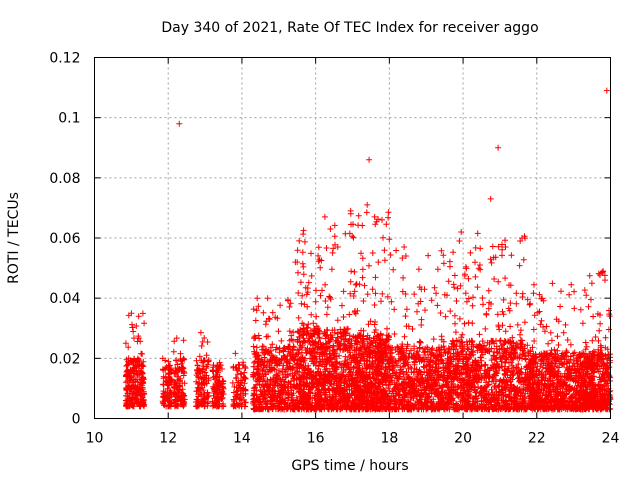 The width and height of the screenshot is (640, 480). Describe the element at coordinates (389, 439) in the screenshot. I see `x-tick-label: 18` at that location.